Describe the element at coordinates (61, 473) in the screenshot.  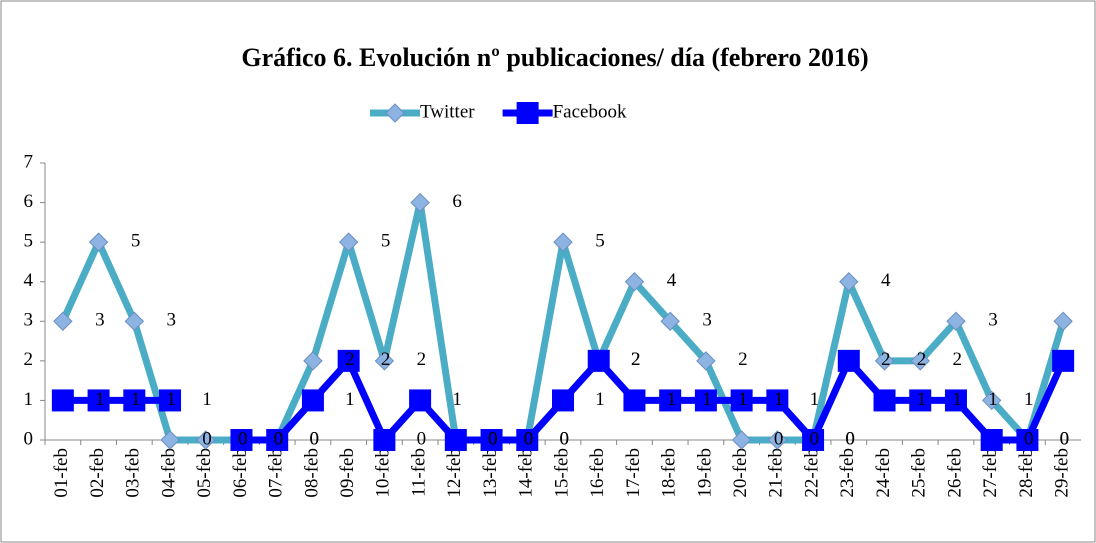
I see `x-tick-label: 01-feb` at that location.